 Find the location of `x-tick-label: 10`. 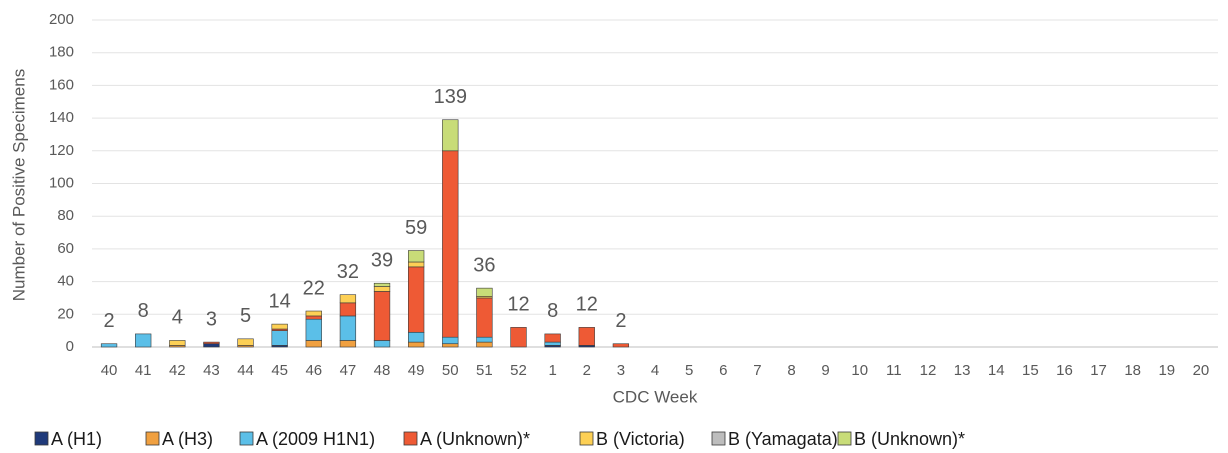

x-tick-label: 10 is located at coordinates (859, 370).